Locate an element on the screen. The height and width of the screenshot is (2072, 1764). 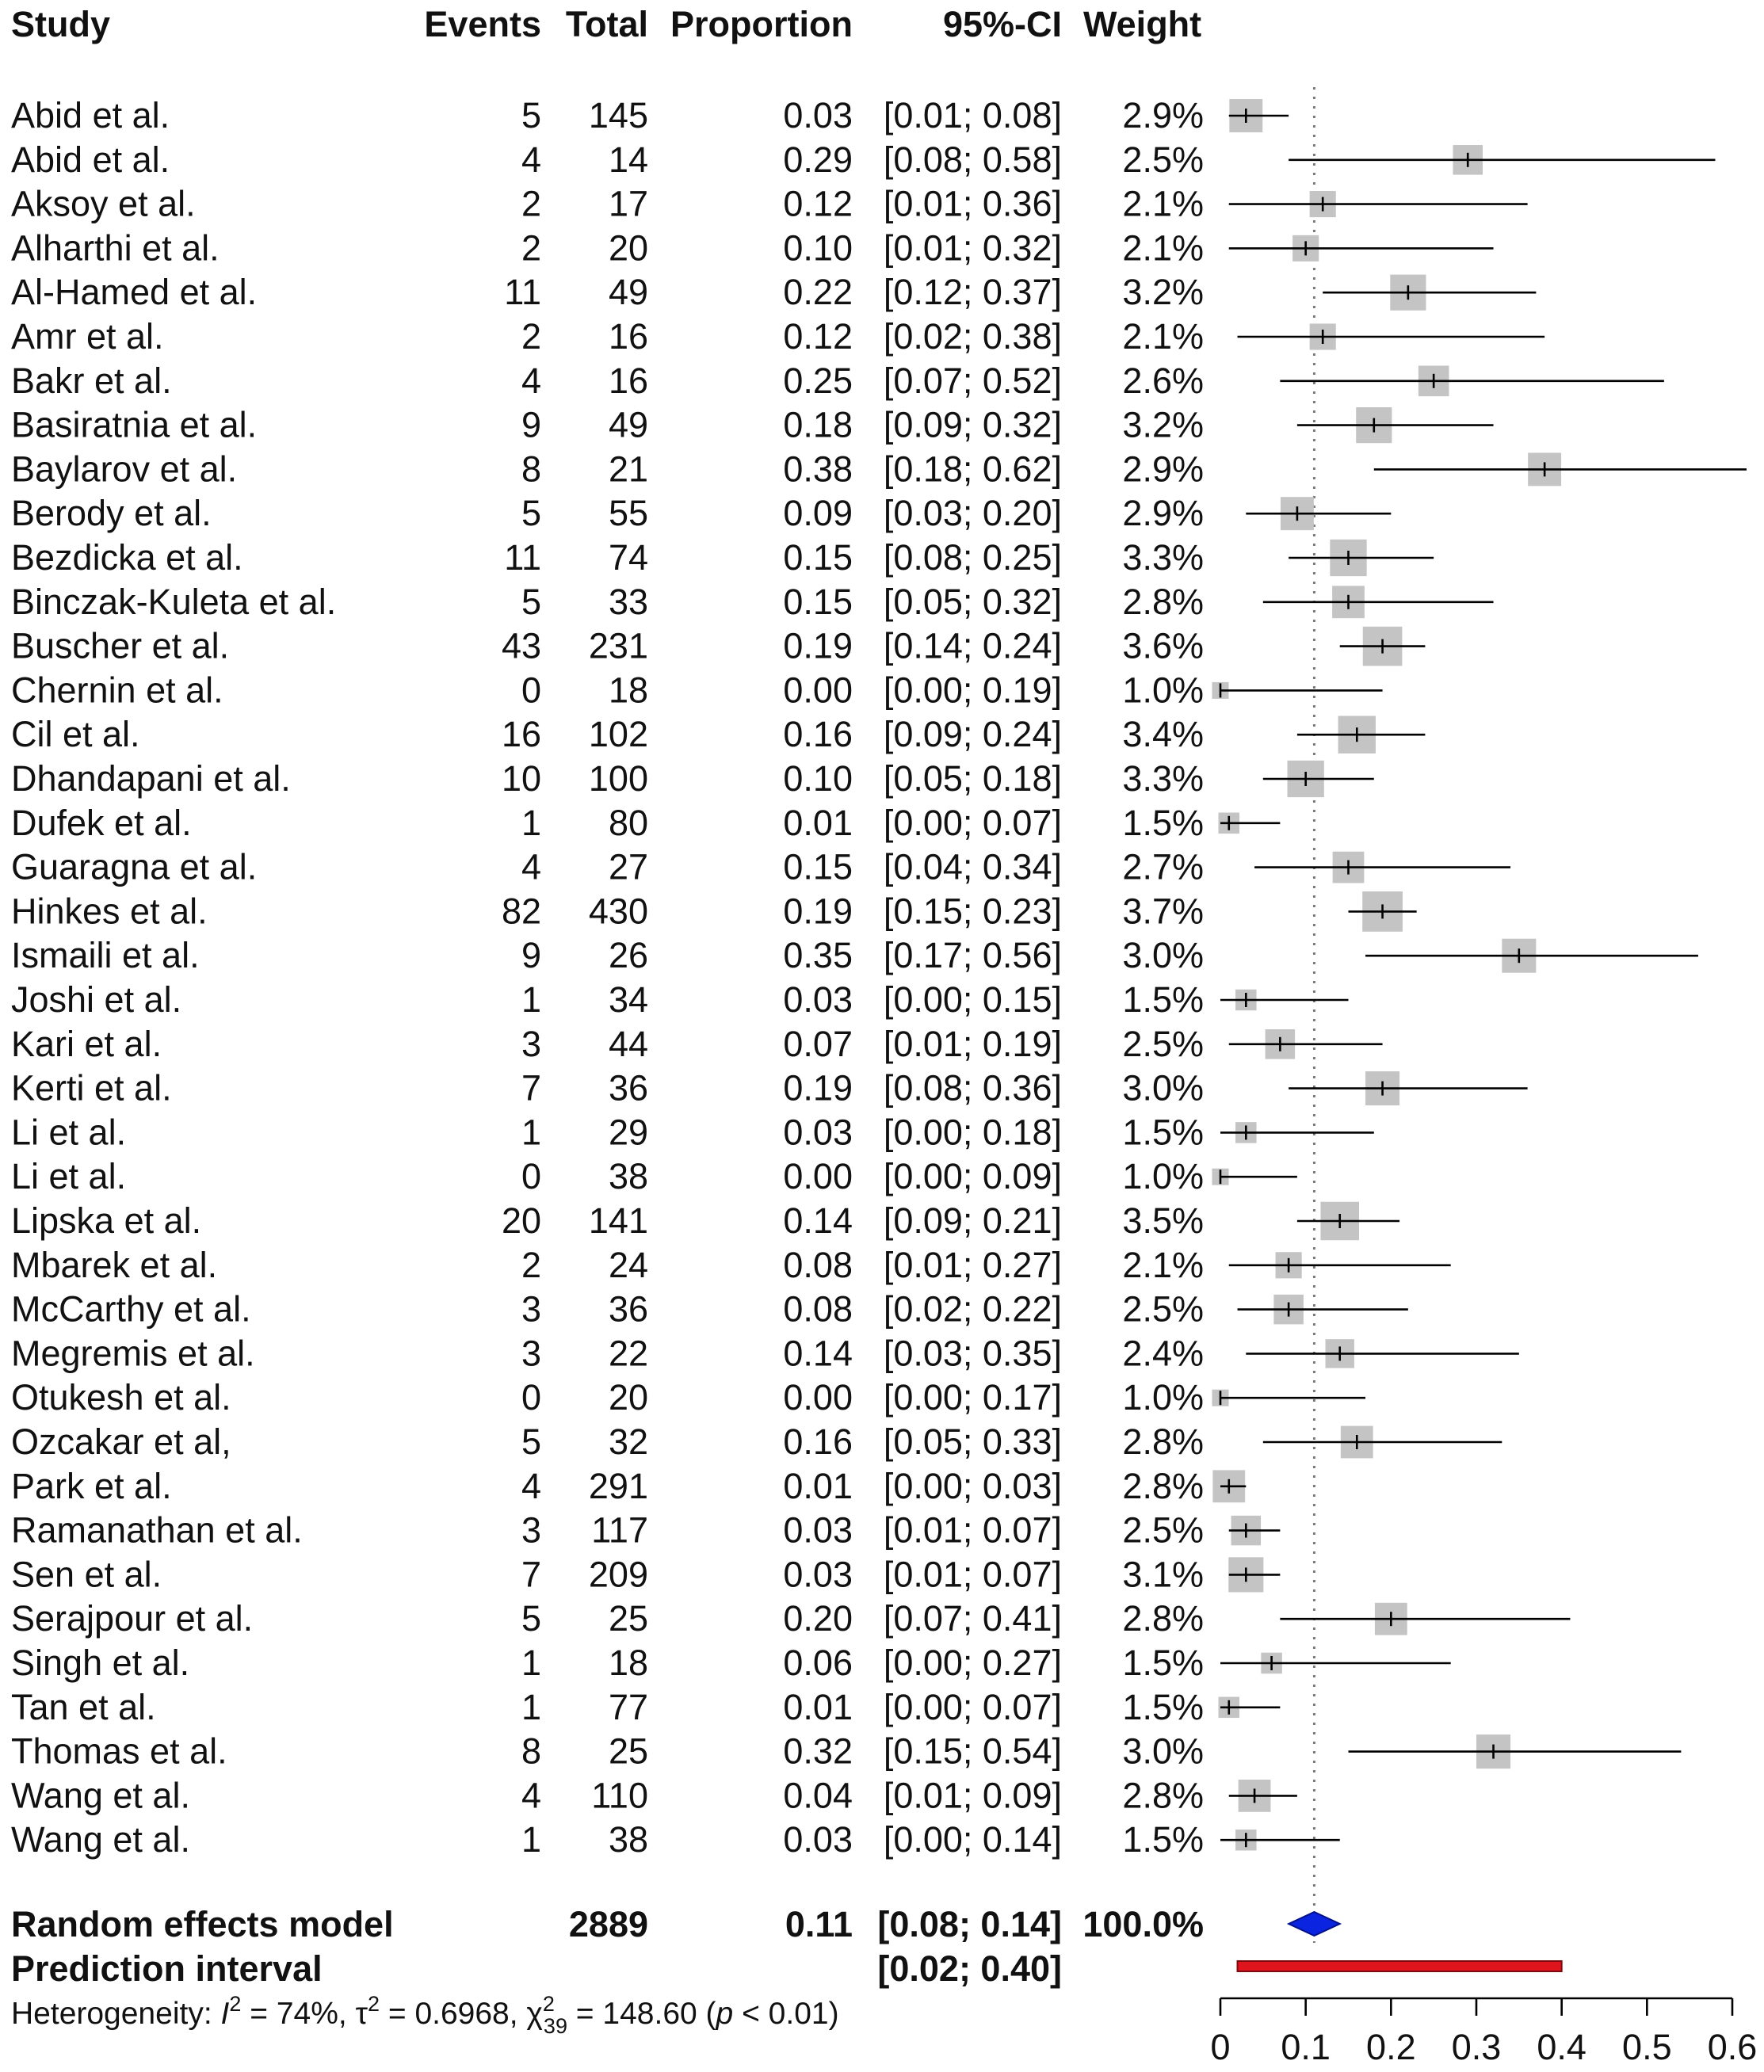
chi-superscript: 2 is located at coordinates (549, 2004).